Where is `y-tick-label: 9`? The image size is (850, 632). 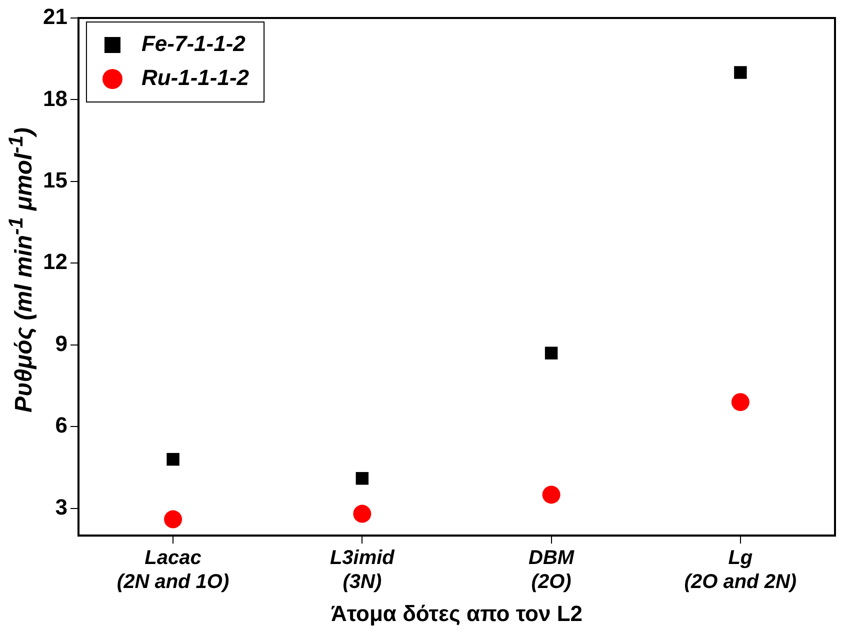 y-tick-label: 9 is located at coordinates (61, 343).